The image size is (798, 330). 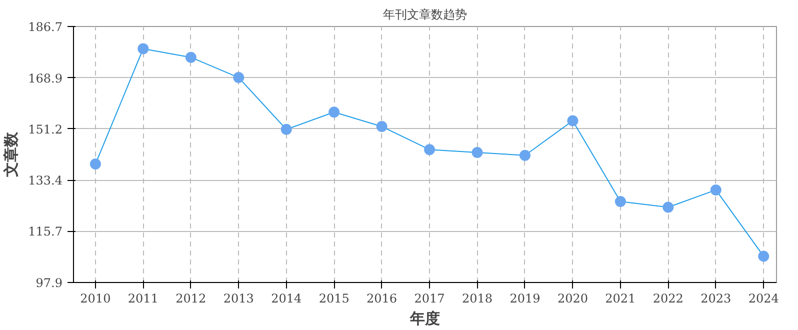 What do you see at coordinates (668, 299) in the screenshot?
I see `x-tick-label: 2022` at bounding box center [668, 299].